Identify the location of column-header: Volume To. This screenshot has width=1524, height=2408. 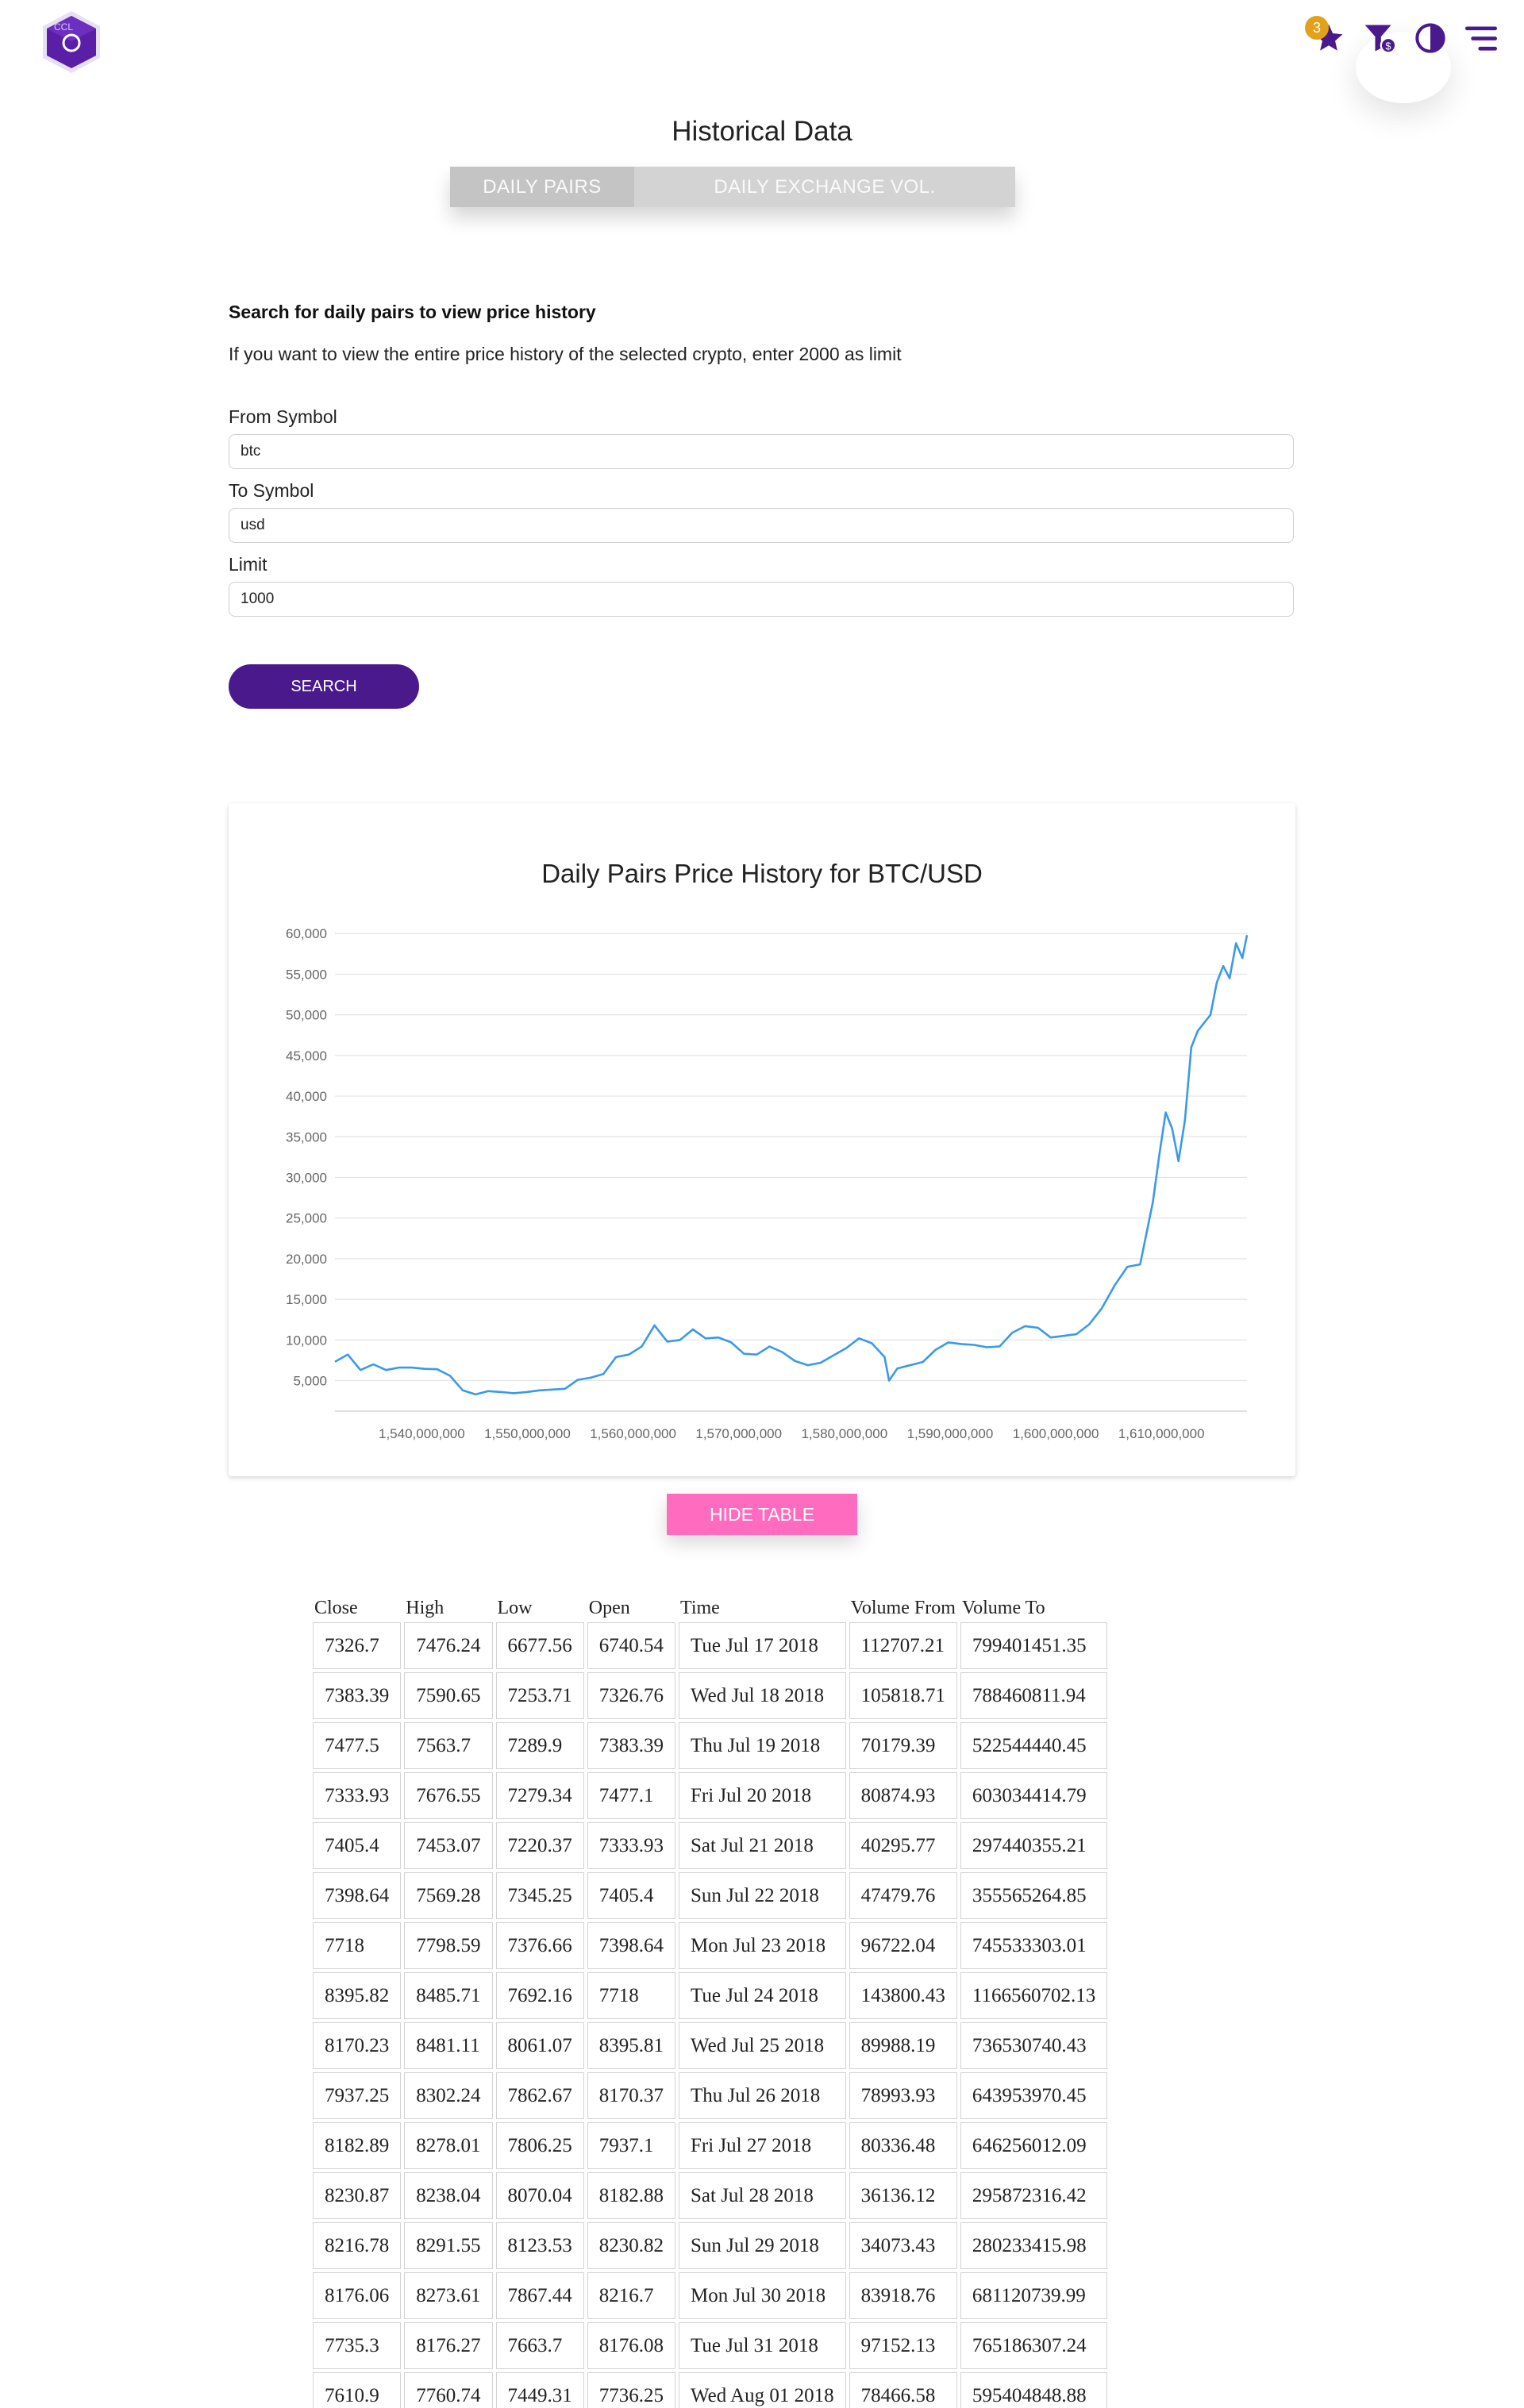
(1003, 1607).